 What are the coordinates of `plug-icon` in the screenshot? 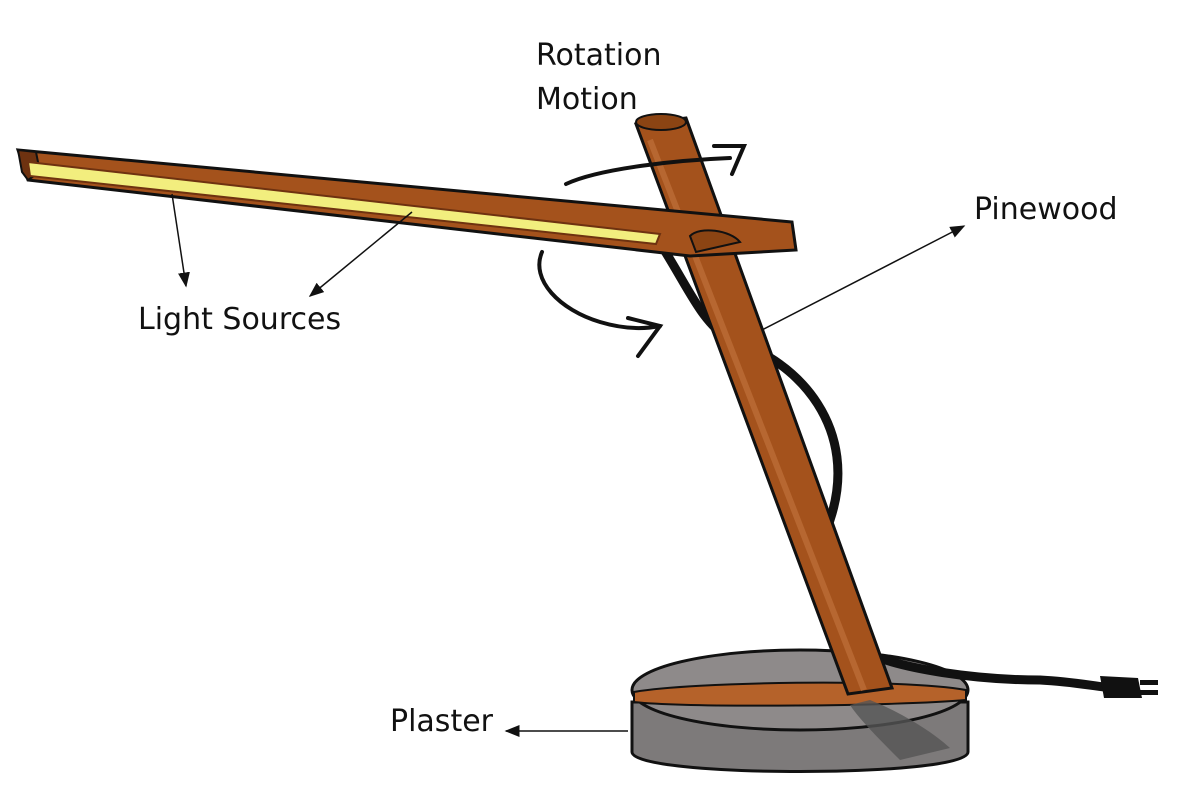 It's located at (1129, 687).